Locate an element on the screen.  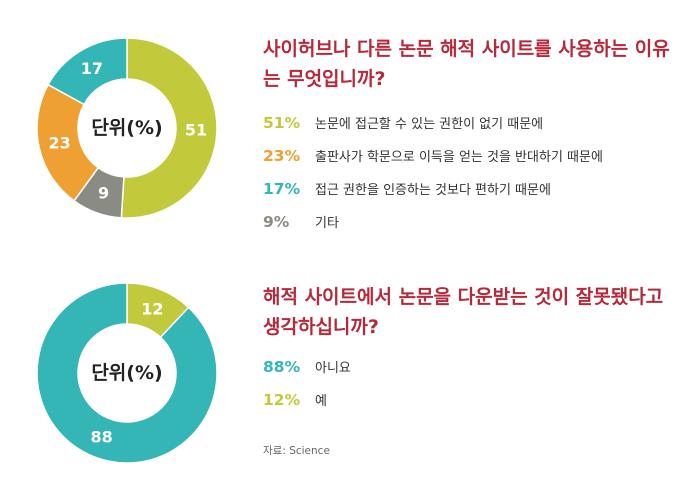
donut-chart-wrongdoing: 12 88 단위(%) is located at coordinates (127, 373).